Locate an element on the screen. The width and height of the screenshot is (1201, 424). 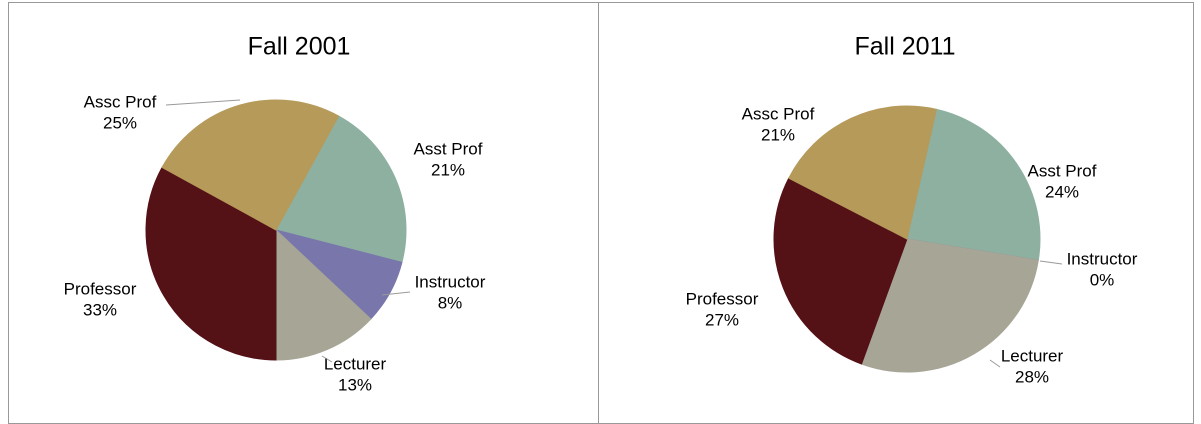
slice-value-label: 0% is located at coordinates (1102, 279).